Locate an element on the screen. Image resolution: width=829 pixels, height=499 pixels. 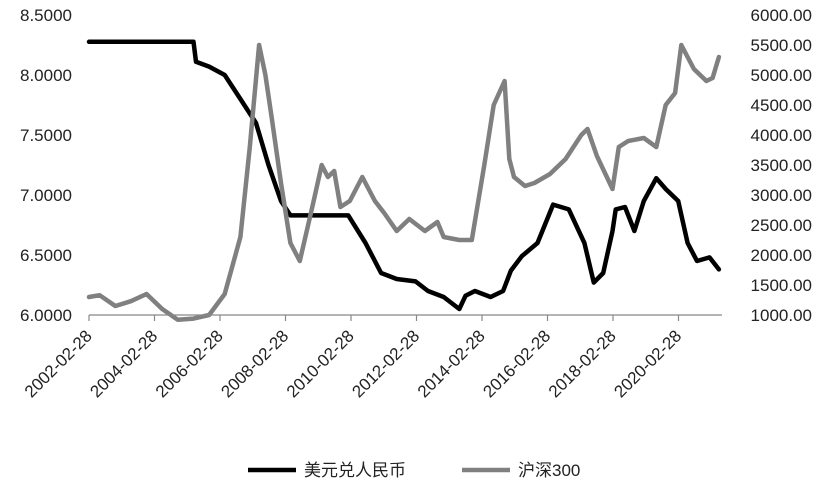
left-axis-tick-label: 8.5000 is located at coordinates (46, 15).